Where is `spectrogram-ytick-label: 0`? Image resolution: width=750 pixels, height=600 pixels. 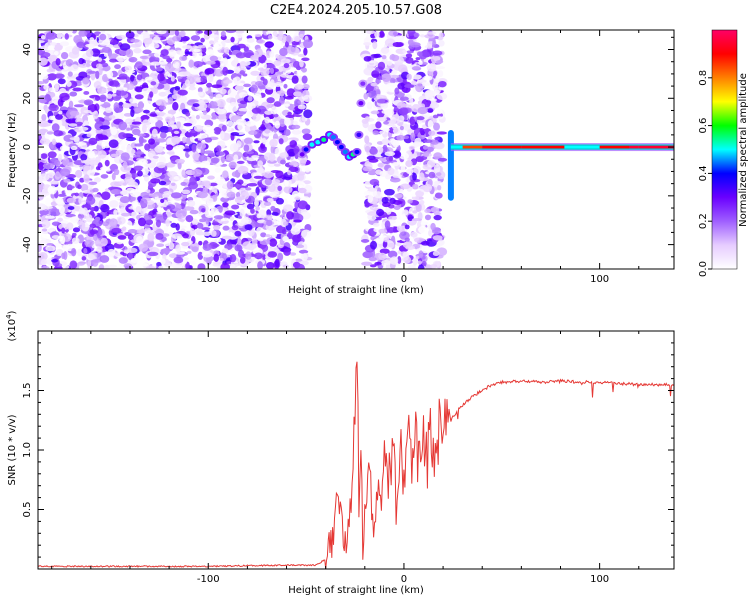
spectrogram-ytick-label: 0 is located at coordinates (27, 147).